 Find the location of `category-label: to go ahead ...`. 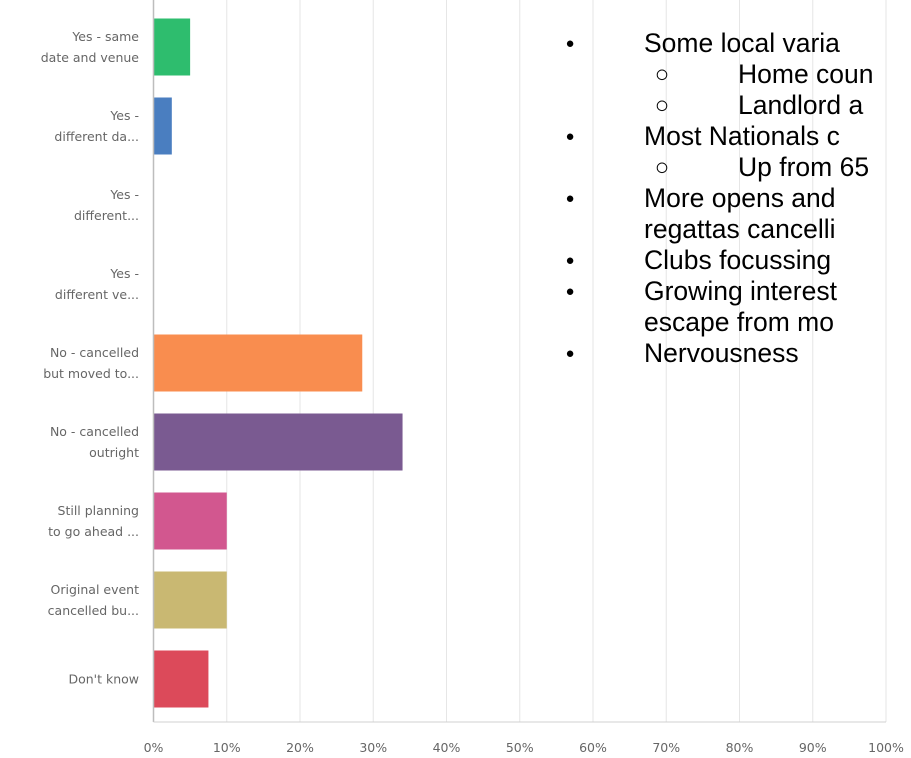

category-label: to go ahead ... is located at coordinates (93, 531).